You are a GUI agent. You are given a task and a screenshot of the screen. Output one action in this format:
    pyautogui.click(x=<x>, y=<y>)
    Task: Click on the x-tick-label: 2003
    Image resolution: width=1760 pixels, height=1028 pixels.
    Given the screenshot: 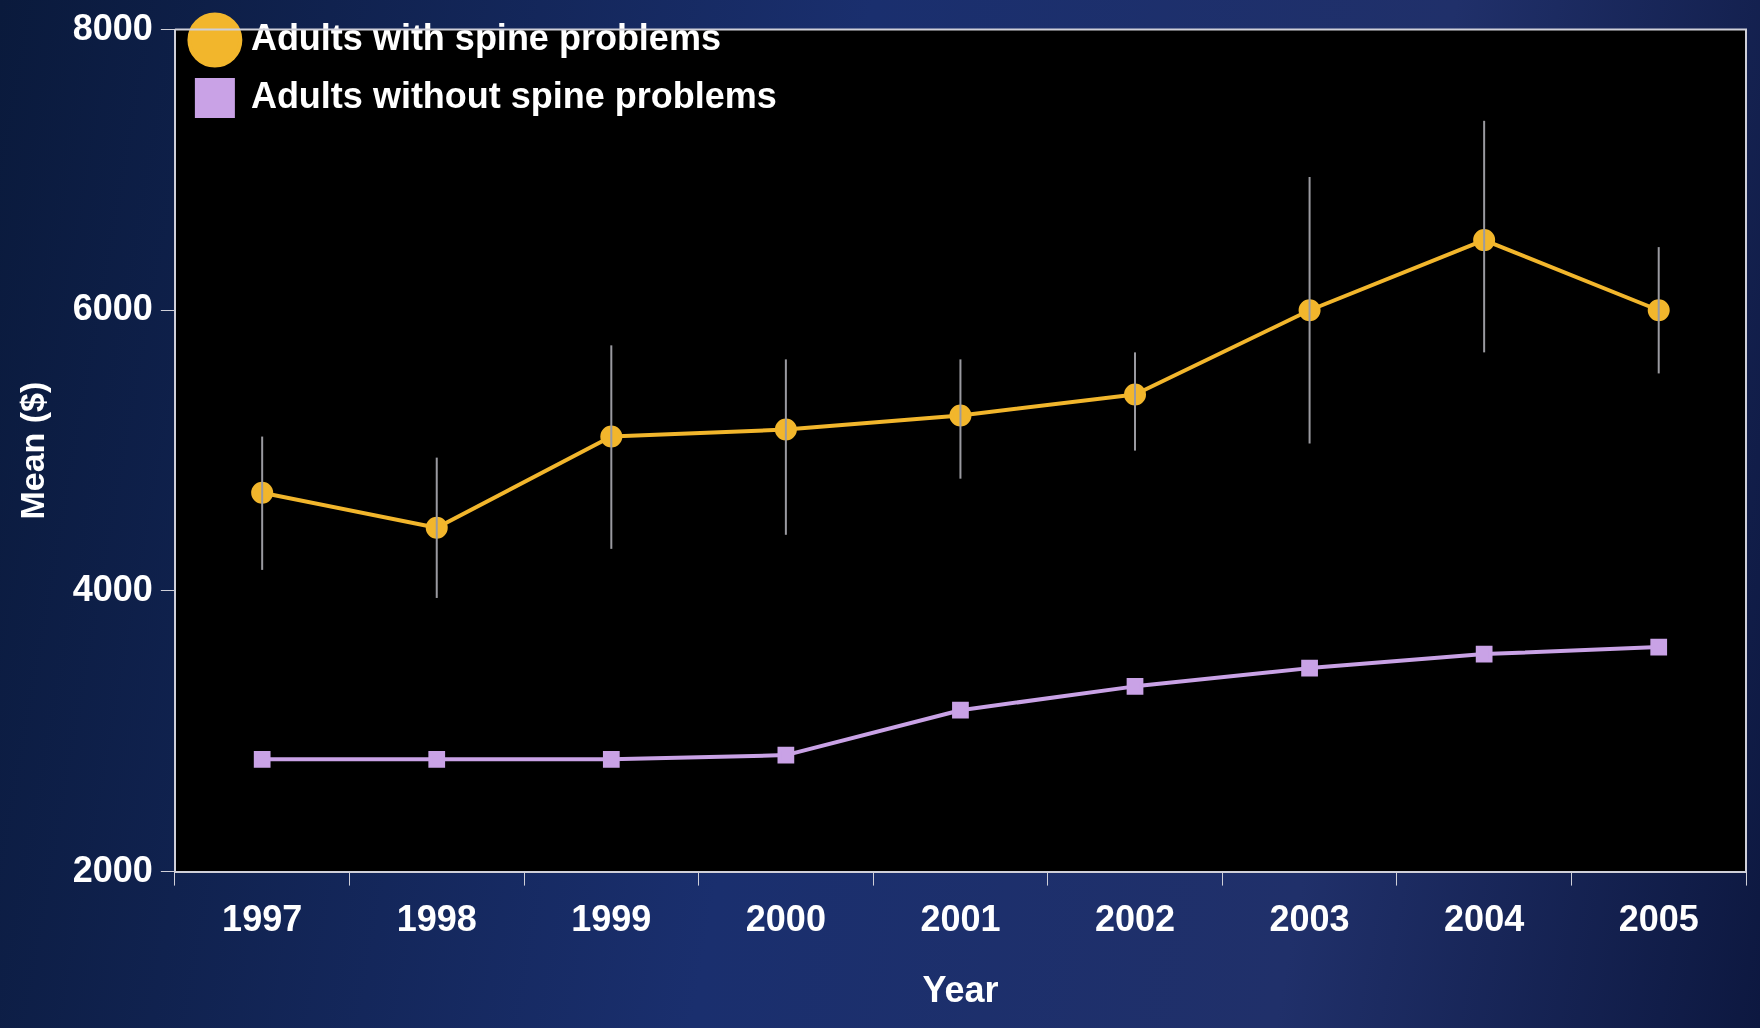 What is the action you would take?
    pyautogui.click(x=1309, y=919)
    